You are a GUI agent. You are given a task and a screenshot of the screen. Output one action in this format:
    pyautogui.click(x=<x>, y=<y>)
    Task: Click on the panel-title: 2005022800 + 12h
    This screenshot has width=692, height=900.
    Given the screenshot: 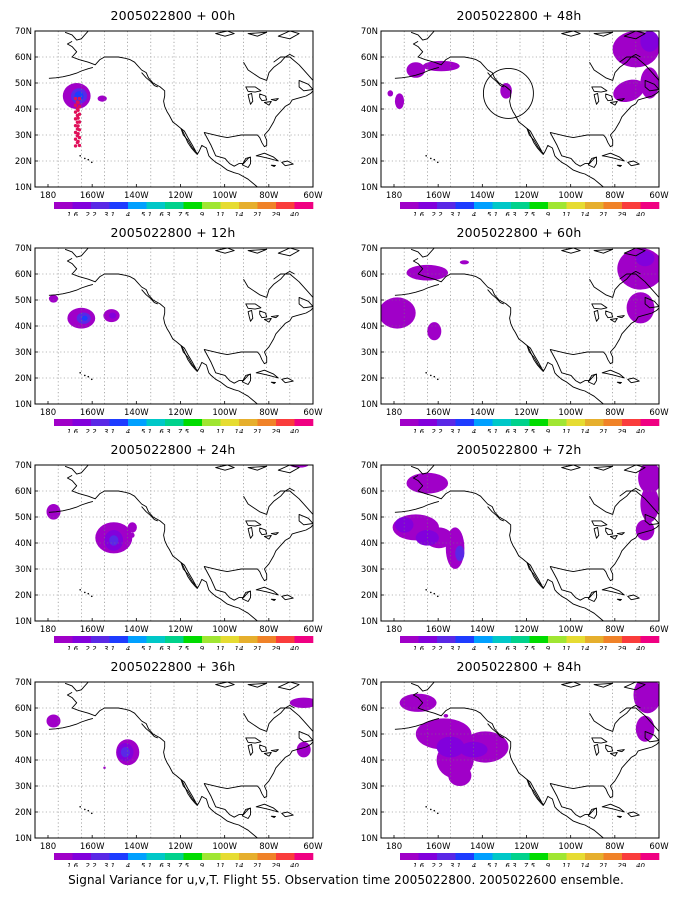 What is the action you would take?
    pyautogui.click(x=173, y=232)
    